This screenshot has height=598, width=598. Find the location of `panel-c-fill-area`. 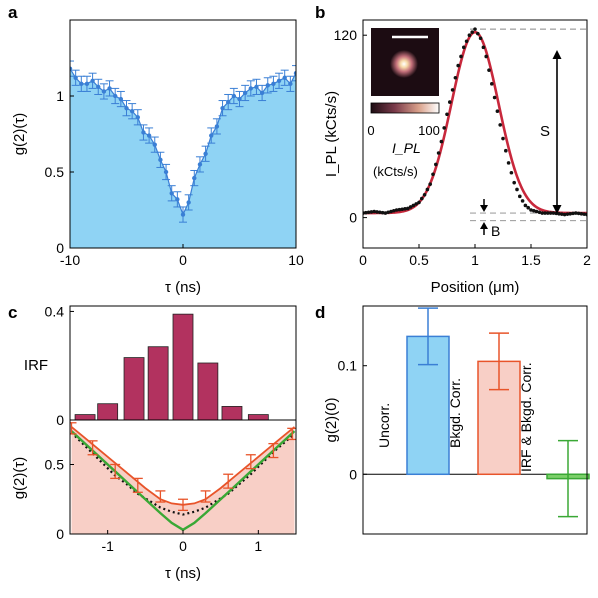

panel-c-fill-area is located at coordinates (183, 480).